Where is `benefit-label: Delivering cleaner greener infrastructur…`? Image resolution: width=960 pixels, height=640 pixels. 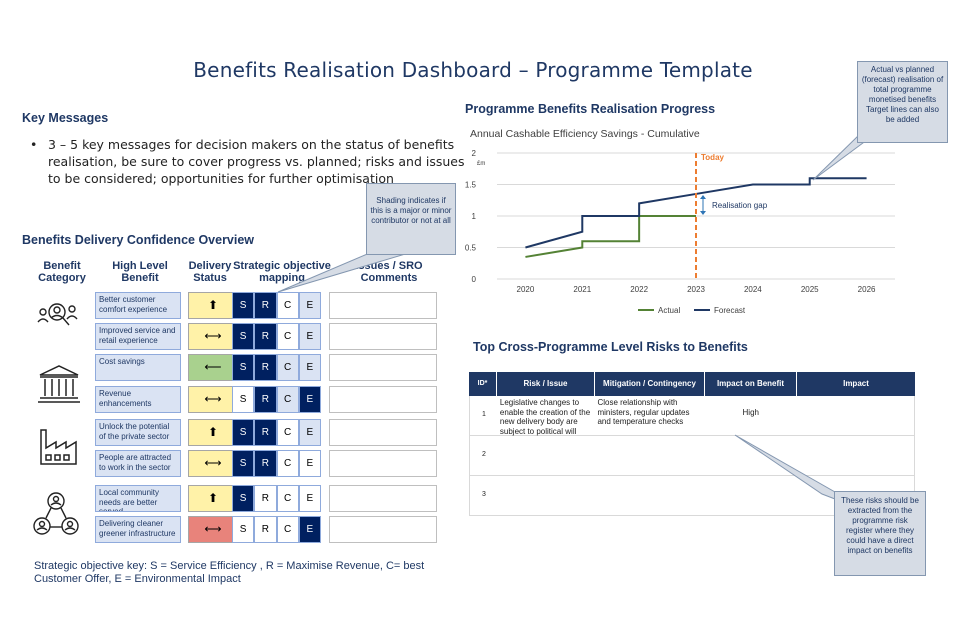 benefit-label: Delivering cleaner greener infrastructur… is located at coordinates (138, 529).